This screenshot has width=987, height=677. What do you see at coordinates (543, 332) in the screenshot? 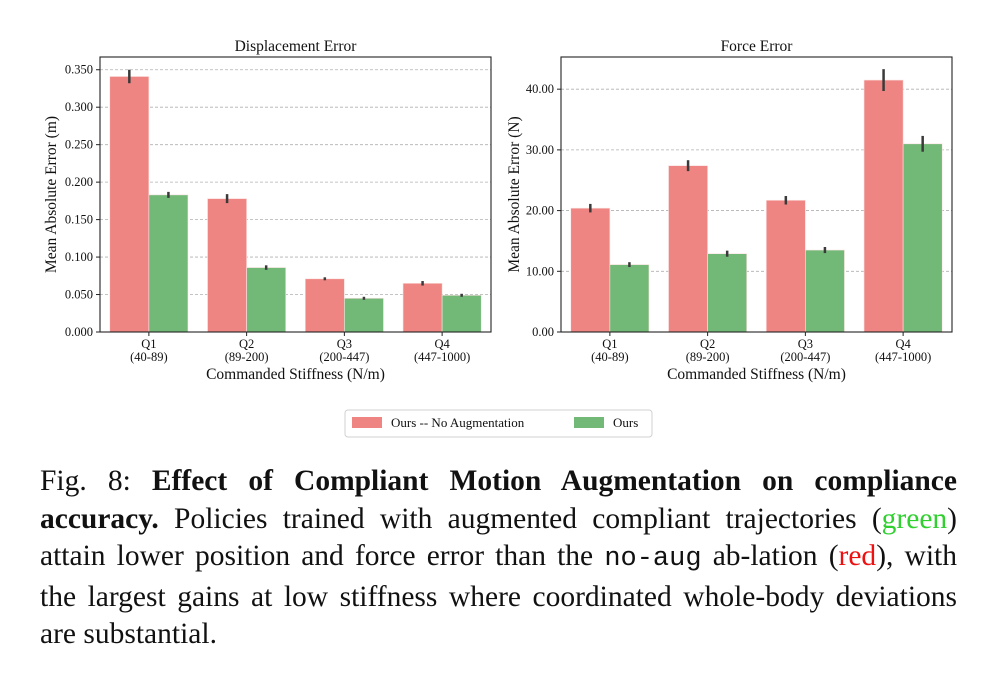
I see `y-tick-label: 0.00` at bounding box center [543, 332].